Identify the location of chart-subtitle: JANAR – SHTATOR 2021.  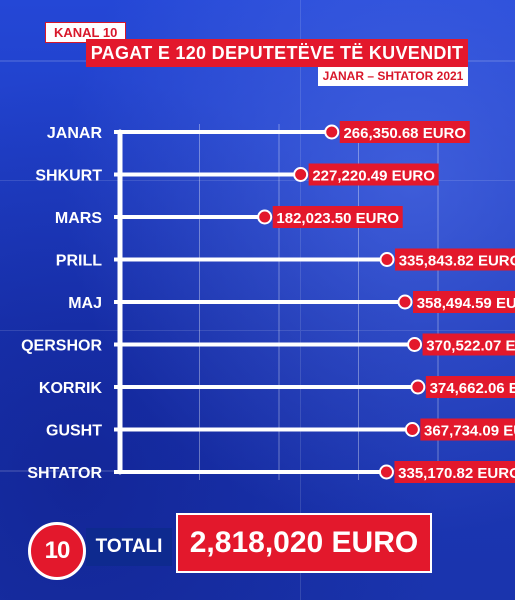
(393, 76).